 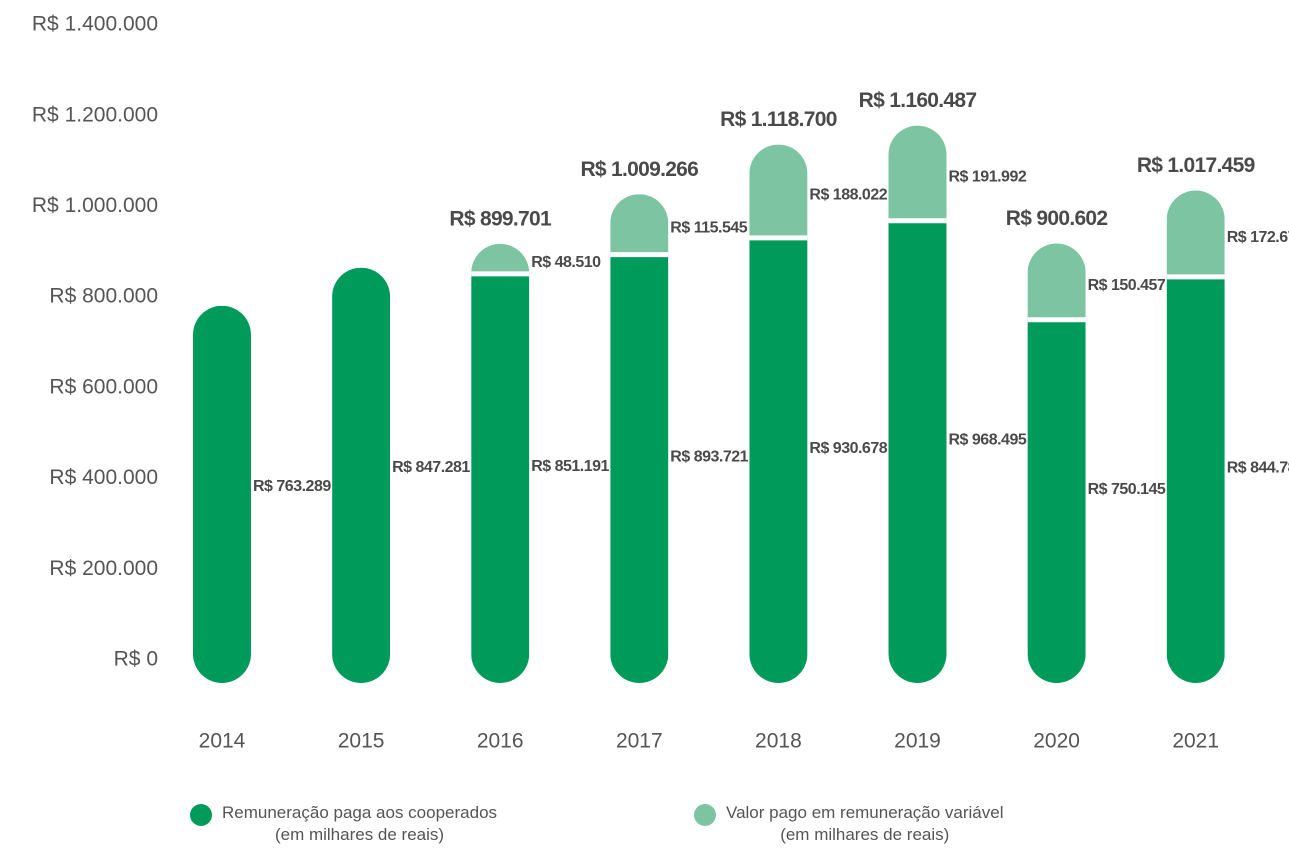 I want to click on total-label: R$ 1.160.487, so click(x=918, y=100).